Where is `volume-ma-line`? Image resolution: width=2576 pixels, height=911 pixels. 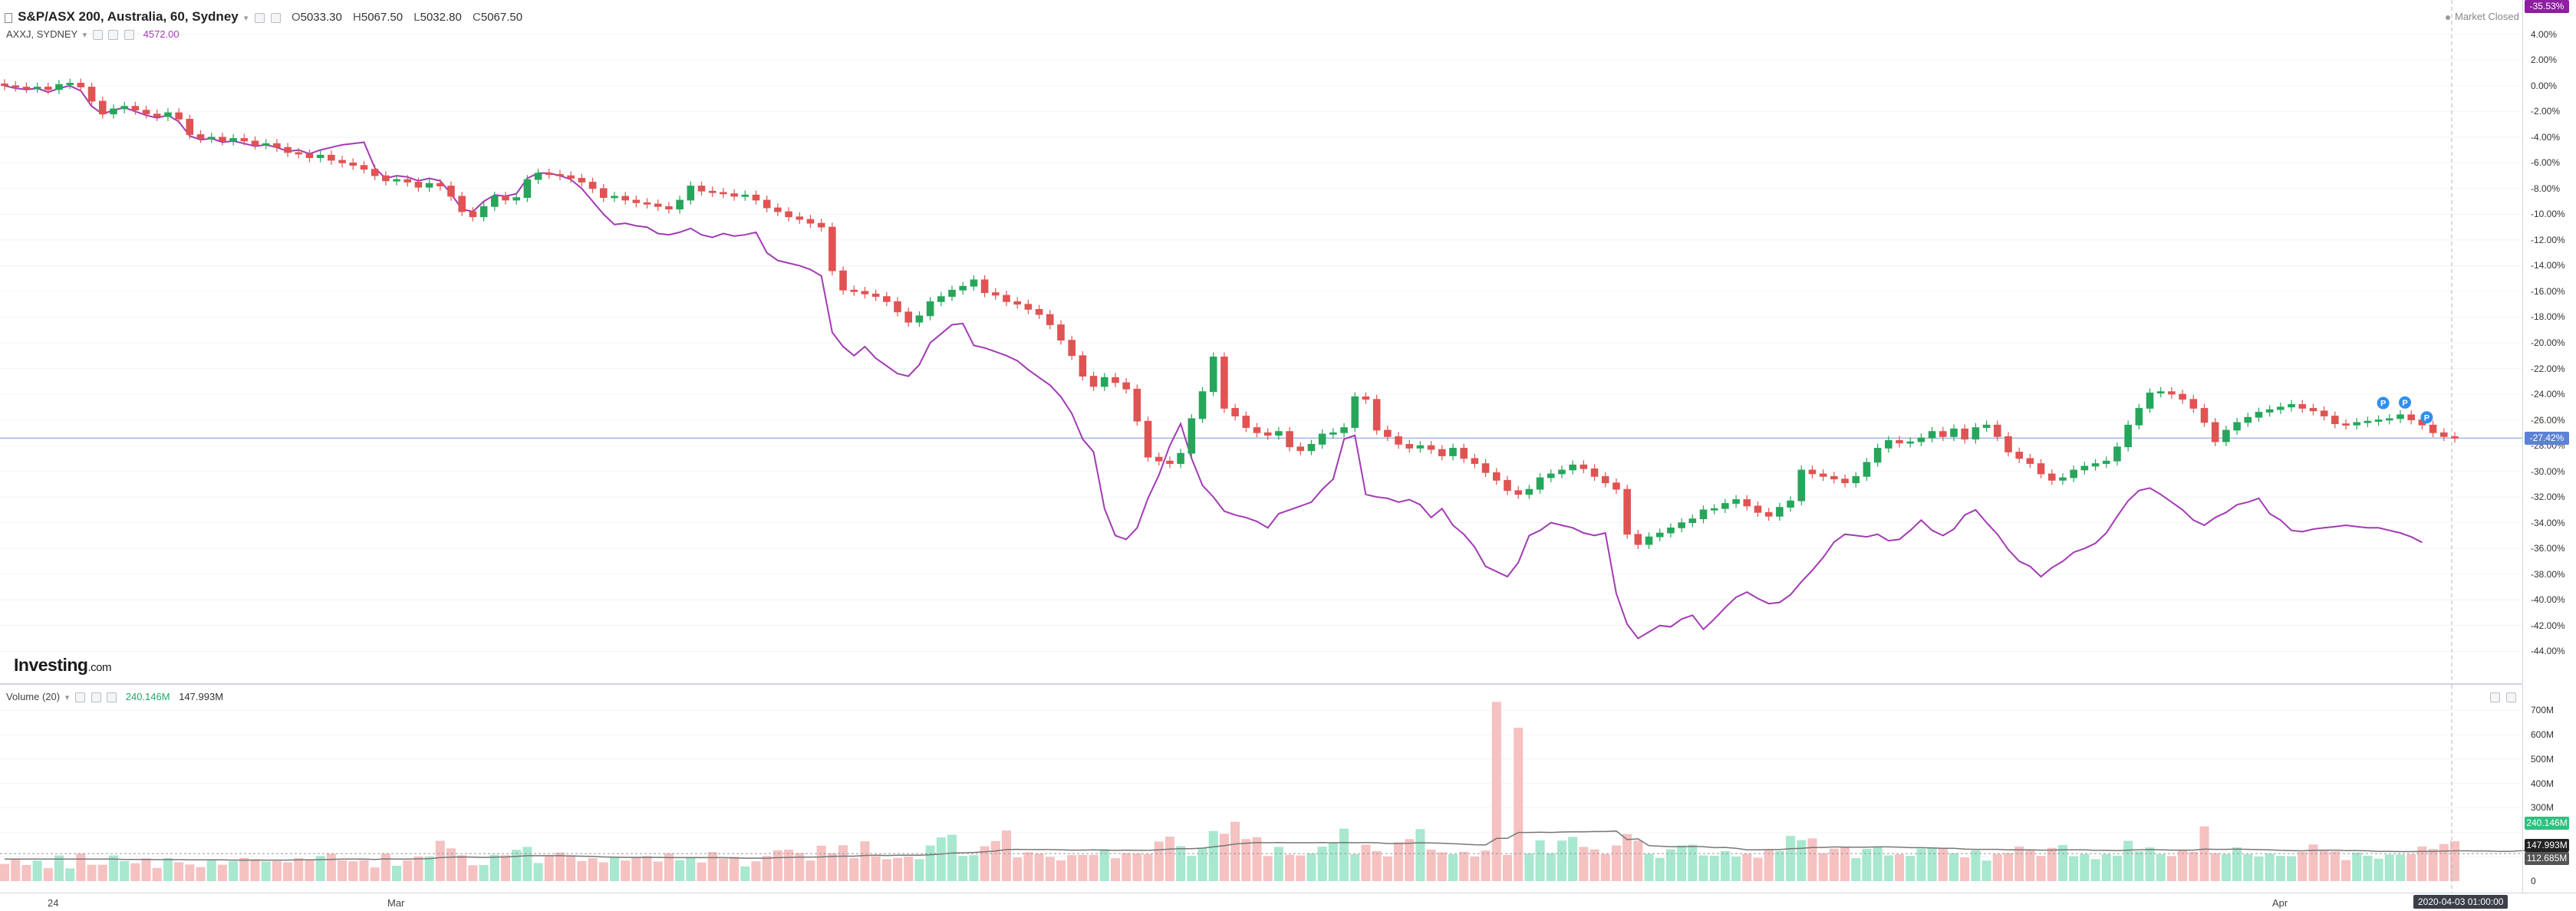
volume-ma-line is located at coordinates (1268, 846).